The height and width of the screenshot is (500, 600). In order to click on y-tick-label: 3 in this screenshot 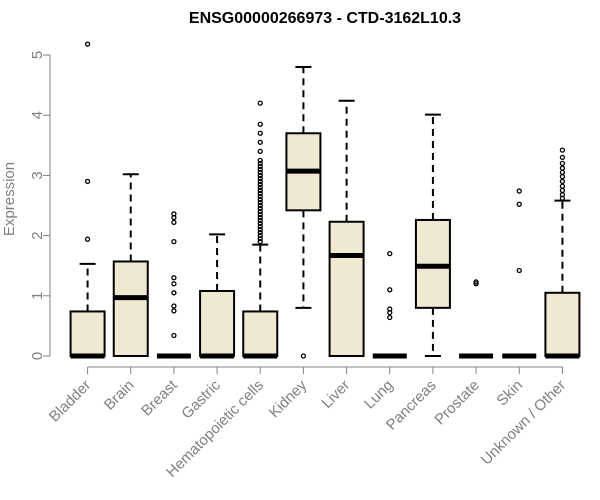, I will do `click(37, 175)`.